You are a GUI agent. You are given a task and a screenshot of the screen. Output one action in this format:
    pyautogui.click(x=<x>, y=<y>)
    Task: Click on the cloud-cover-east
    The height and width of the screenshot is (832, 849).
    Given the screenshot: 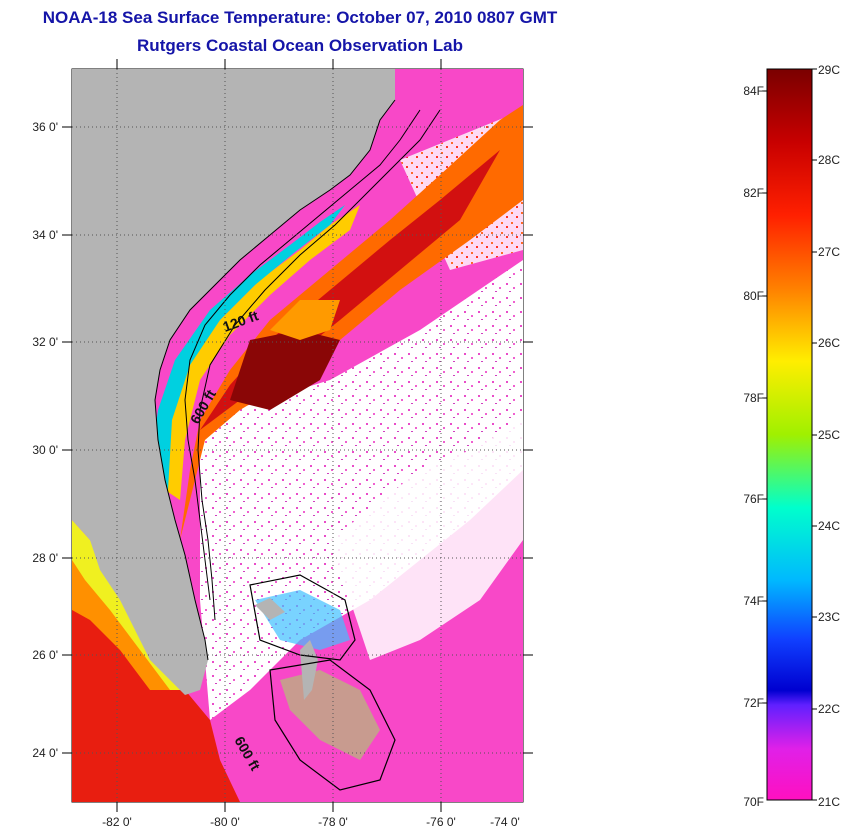 What is the action you would take?
    pyautogui.click(x=426, y=540)
    